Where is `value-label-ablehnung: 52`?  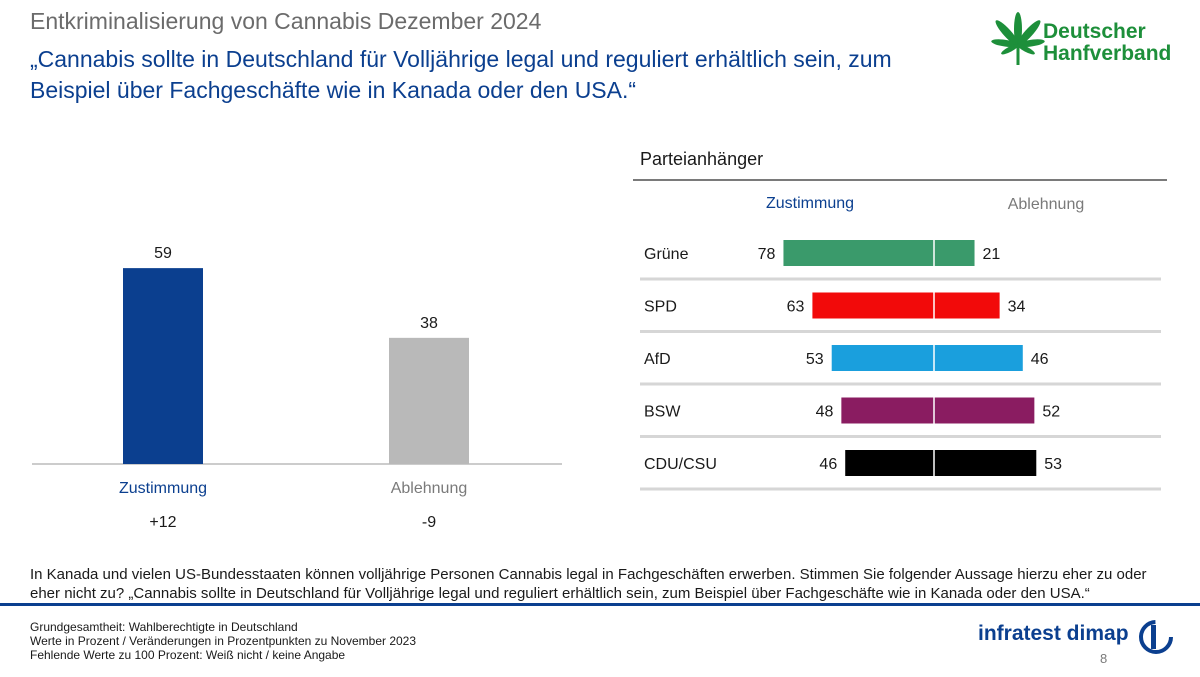 value-label-ablehnung: 52 is located at coordinates (1051, 412).